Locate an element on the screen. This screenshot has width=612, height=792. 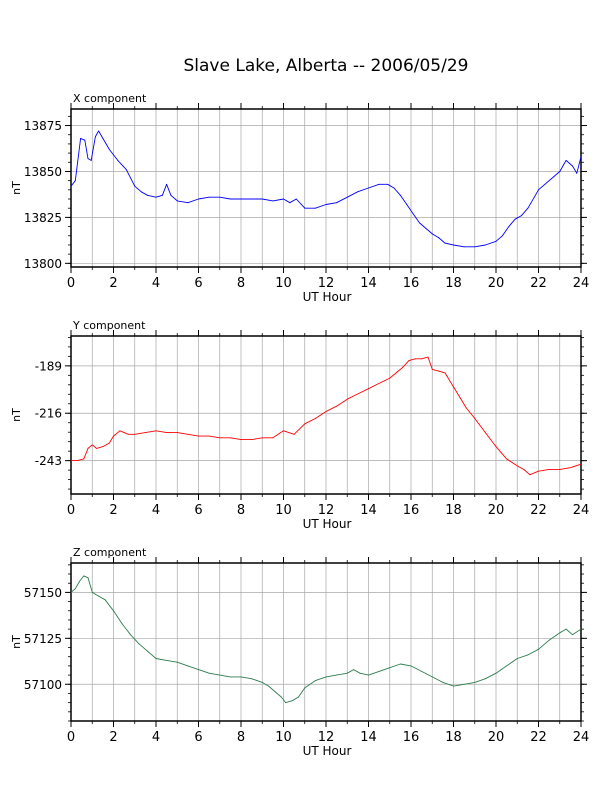
x-tick-label: 2 is located at coordinates (113, 737).